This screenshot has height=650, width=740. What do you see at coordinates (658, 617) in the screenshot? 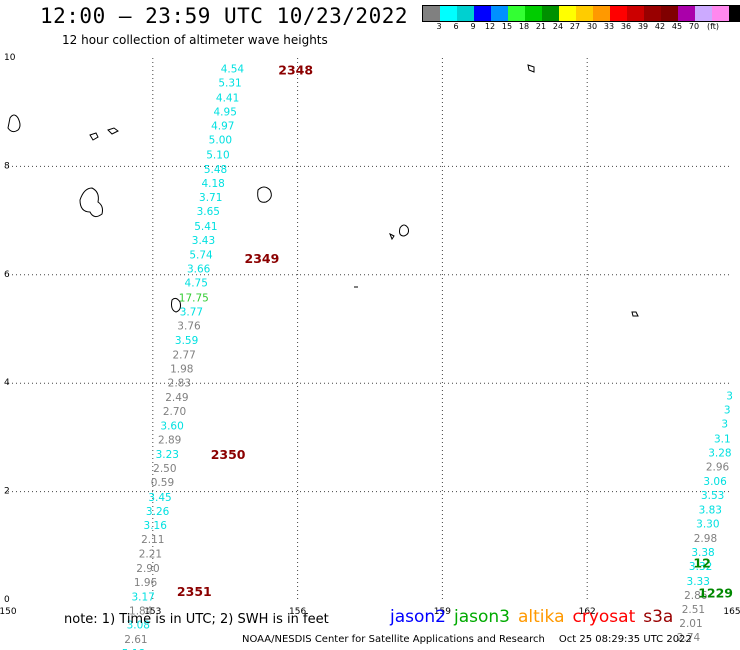
I see `mission-name: s3a` at bounding box center [658, 617].